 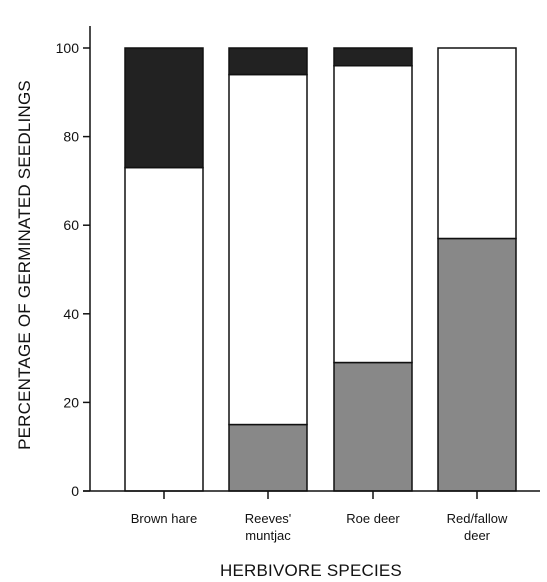 I want to click on y-tick-label: 0, so click(x=75, y=491).